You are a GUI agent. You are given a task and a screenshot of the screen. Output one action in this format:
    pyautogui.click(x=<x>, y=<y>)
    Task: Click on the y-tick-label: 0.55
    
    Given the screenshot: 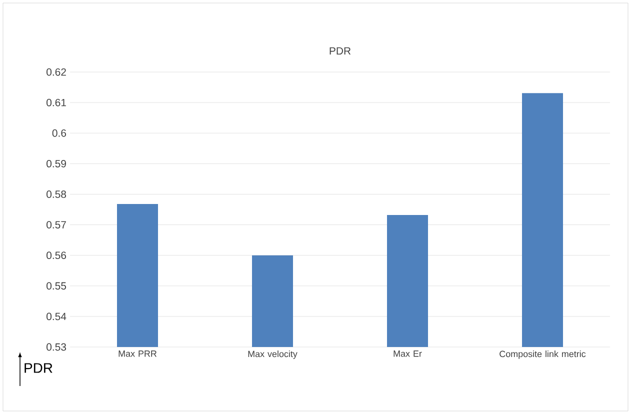 What is the action you would take?
    pyautogui.click(x=56, y=286)
    